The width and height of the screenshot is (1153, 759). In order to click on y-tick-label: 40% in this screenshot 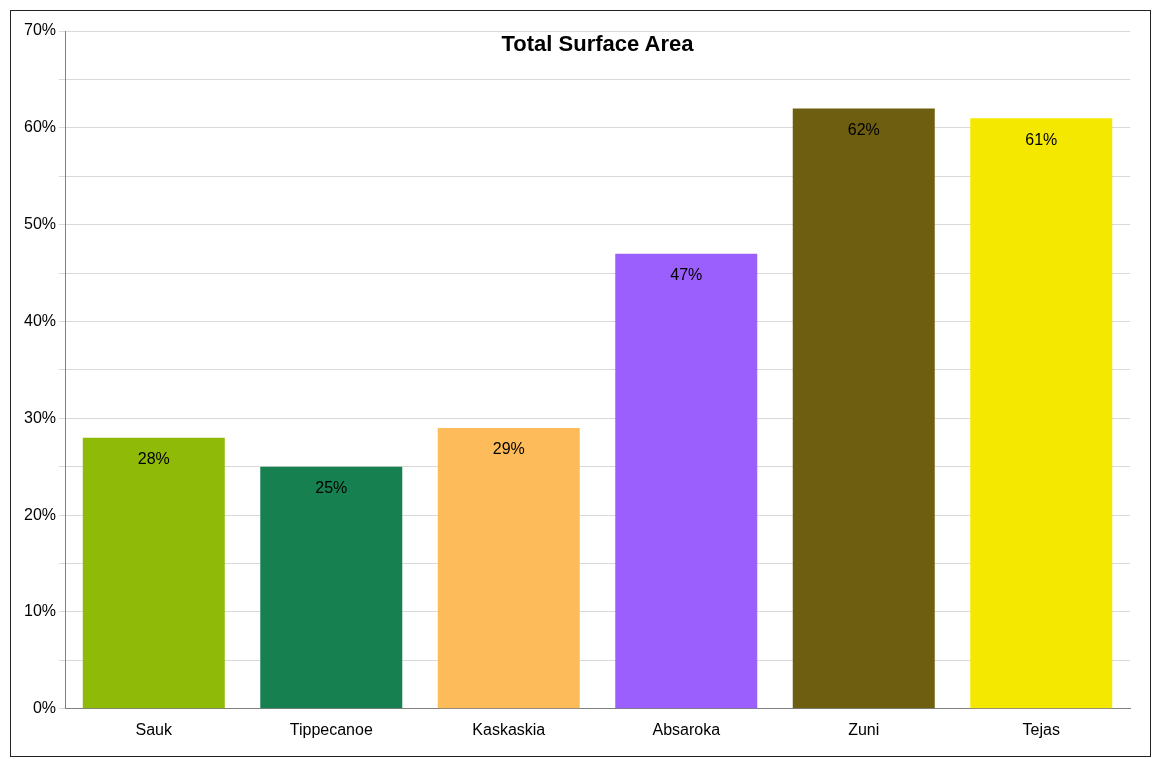, I will do `click(40, 320)`.